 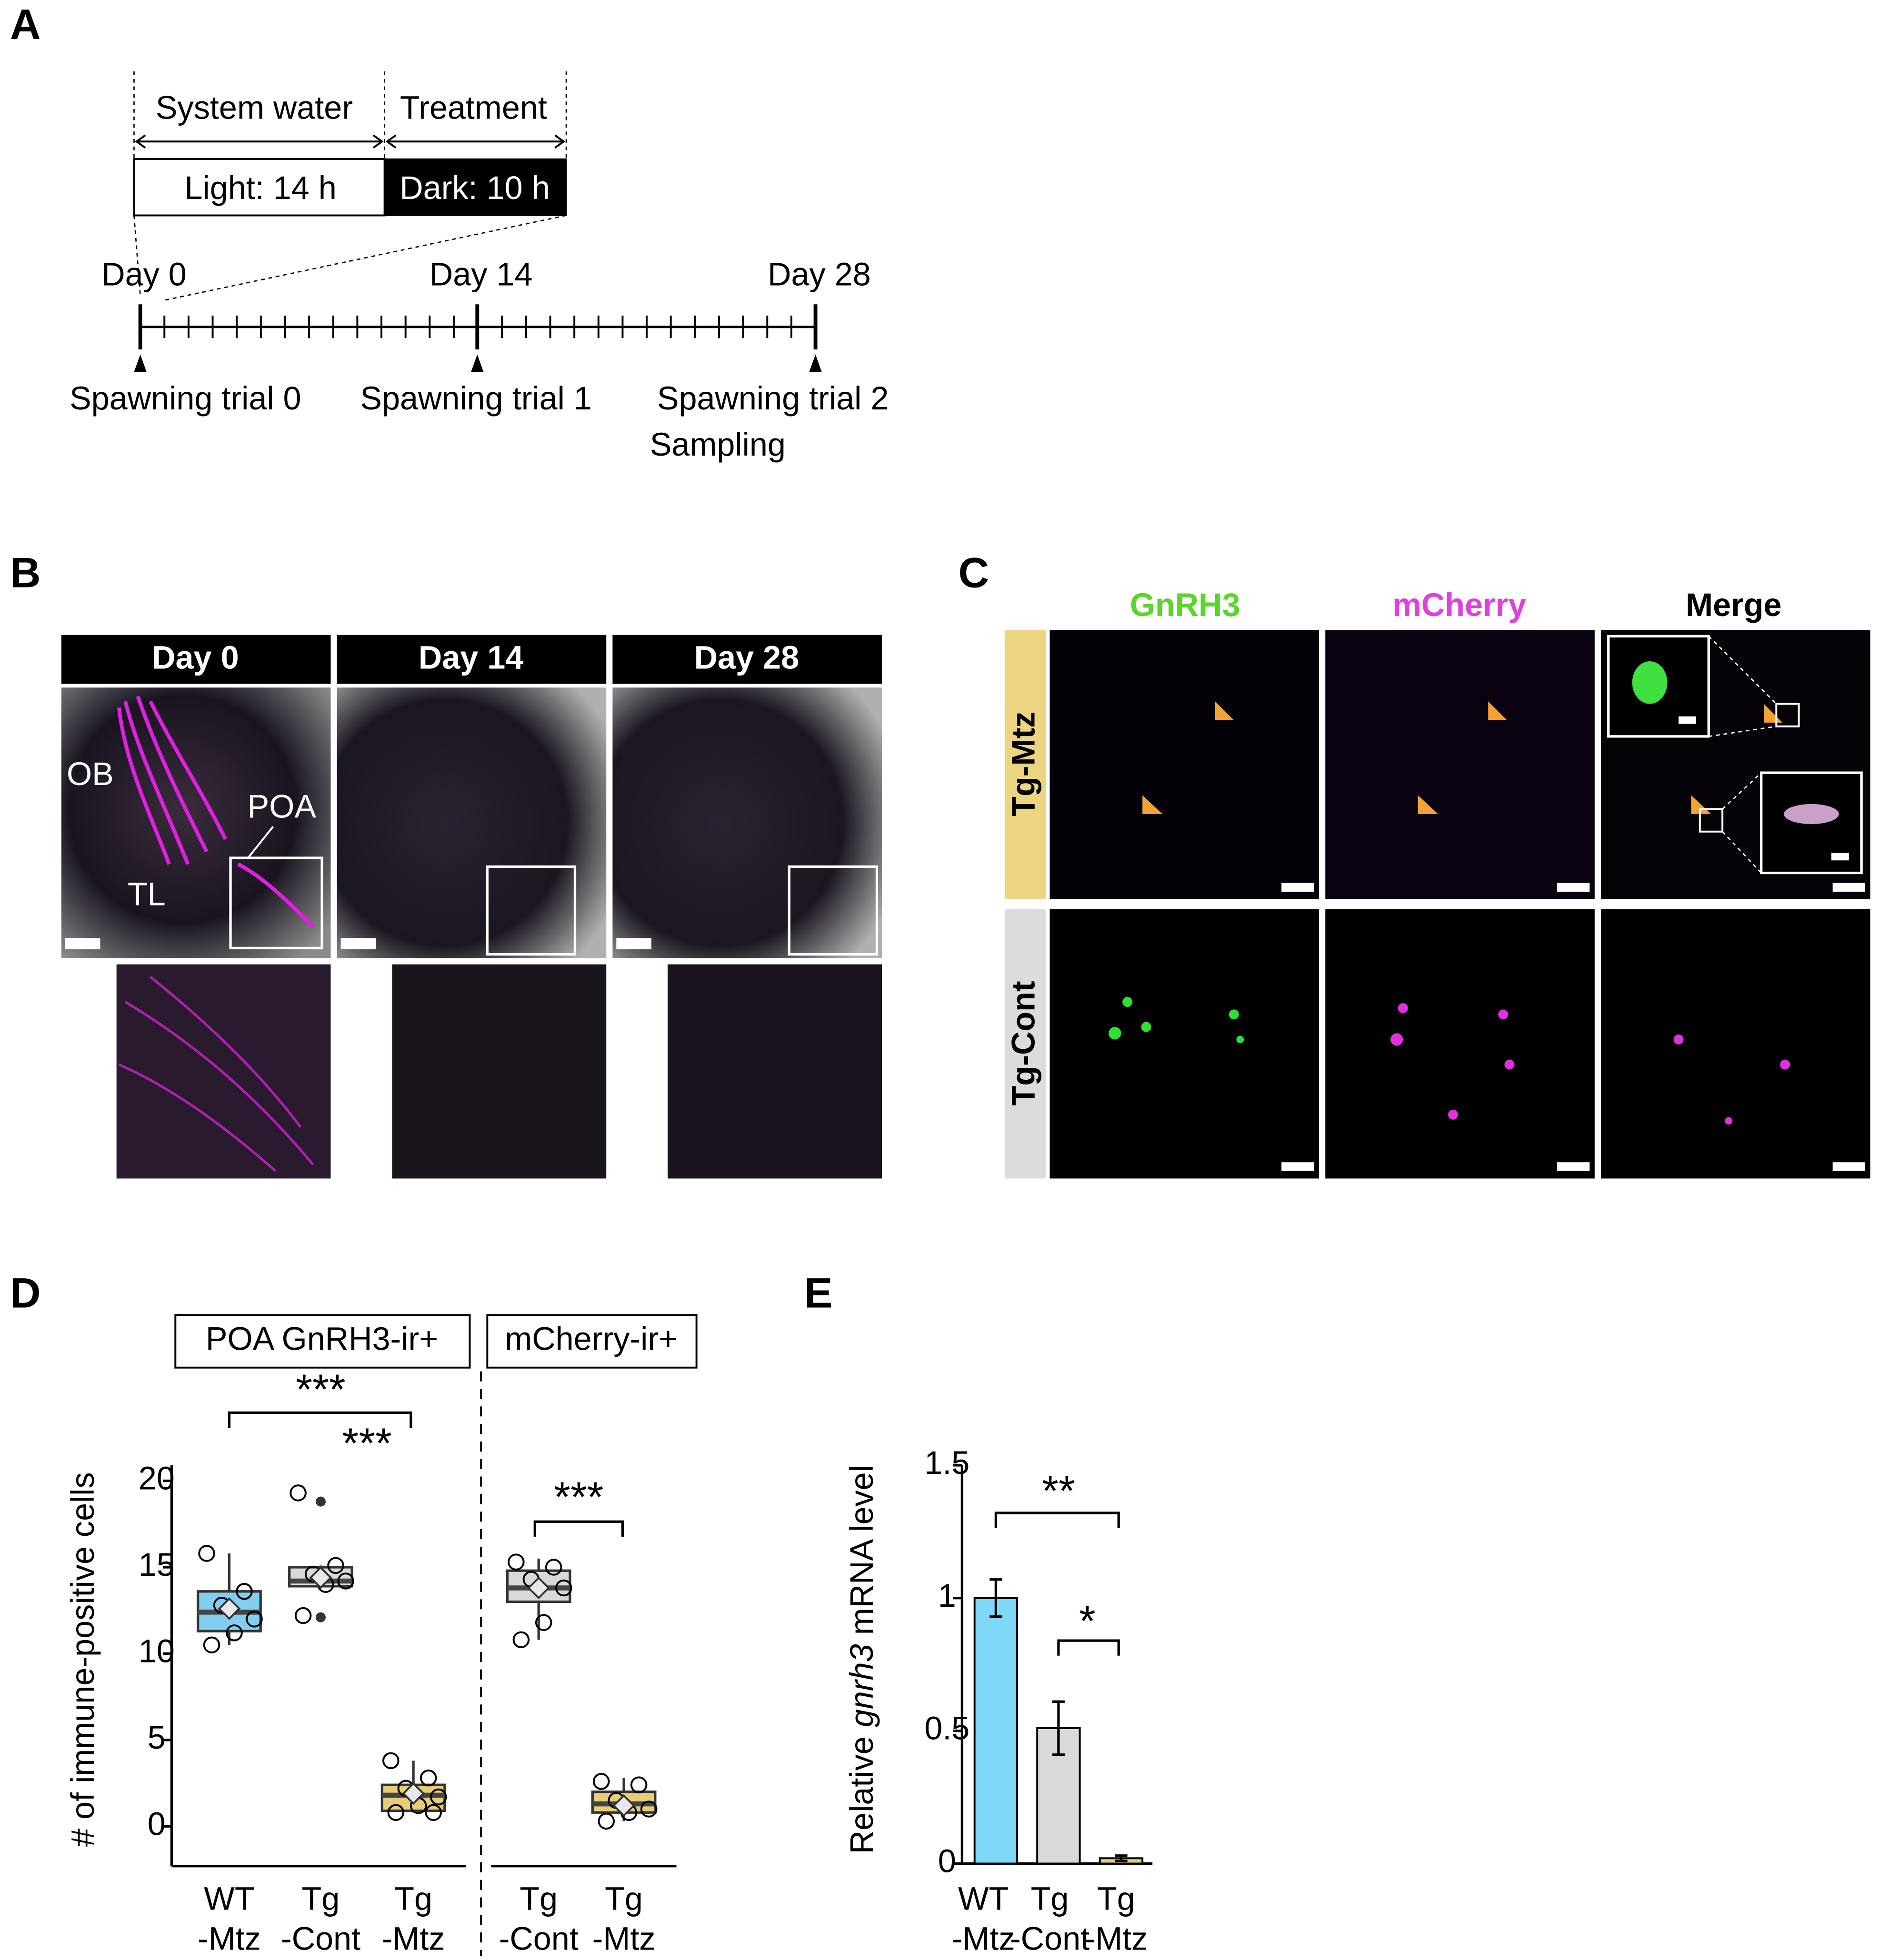 I want to click on event-label: Spawning trial 0, so click(x=186, y=398).